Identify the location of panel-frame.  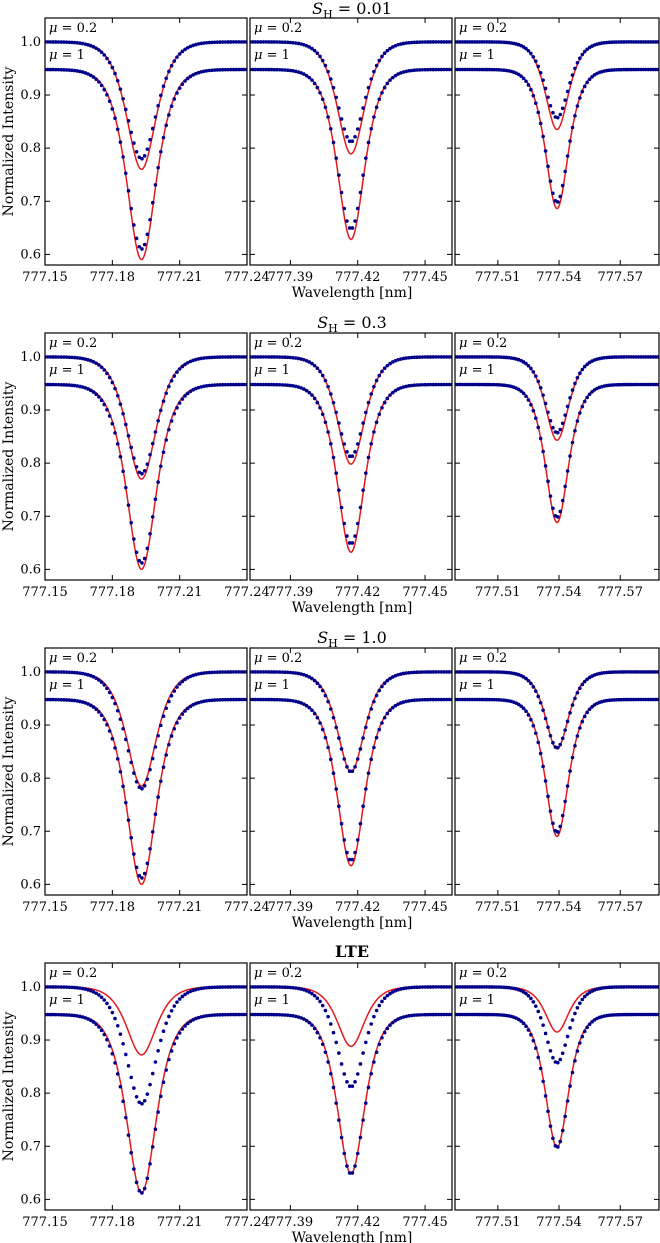
(557, 771).